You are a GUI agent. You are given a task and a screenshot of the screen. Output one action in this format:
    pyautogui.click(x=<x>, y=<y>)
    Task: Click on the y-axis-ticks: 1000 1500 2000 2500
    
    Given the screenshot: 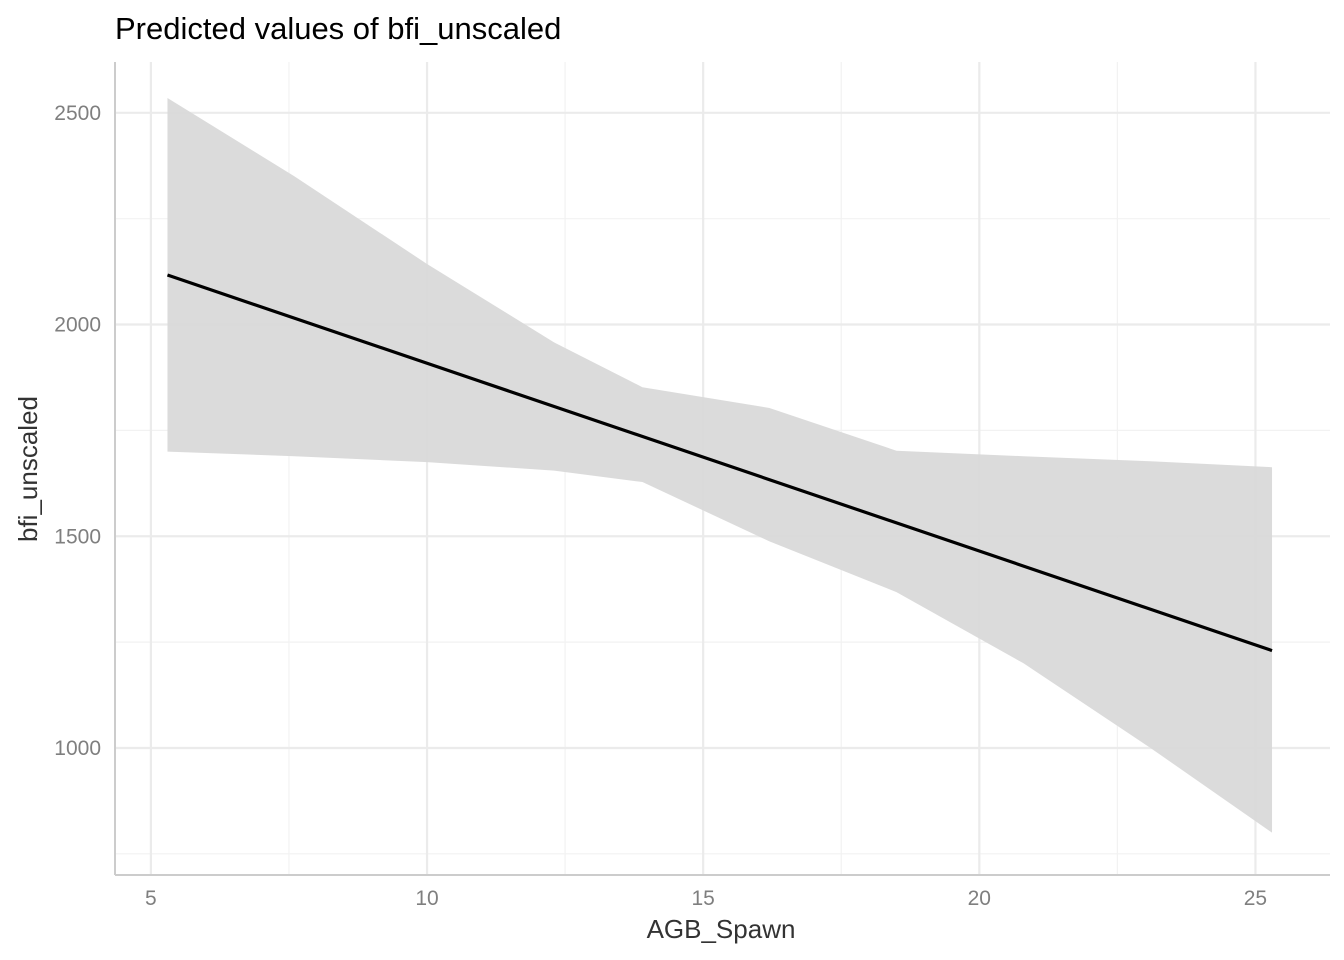 What is the action you would take?
    pyautogui.click(x=77, y=431)
    